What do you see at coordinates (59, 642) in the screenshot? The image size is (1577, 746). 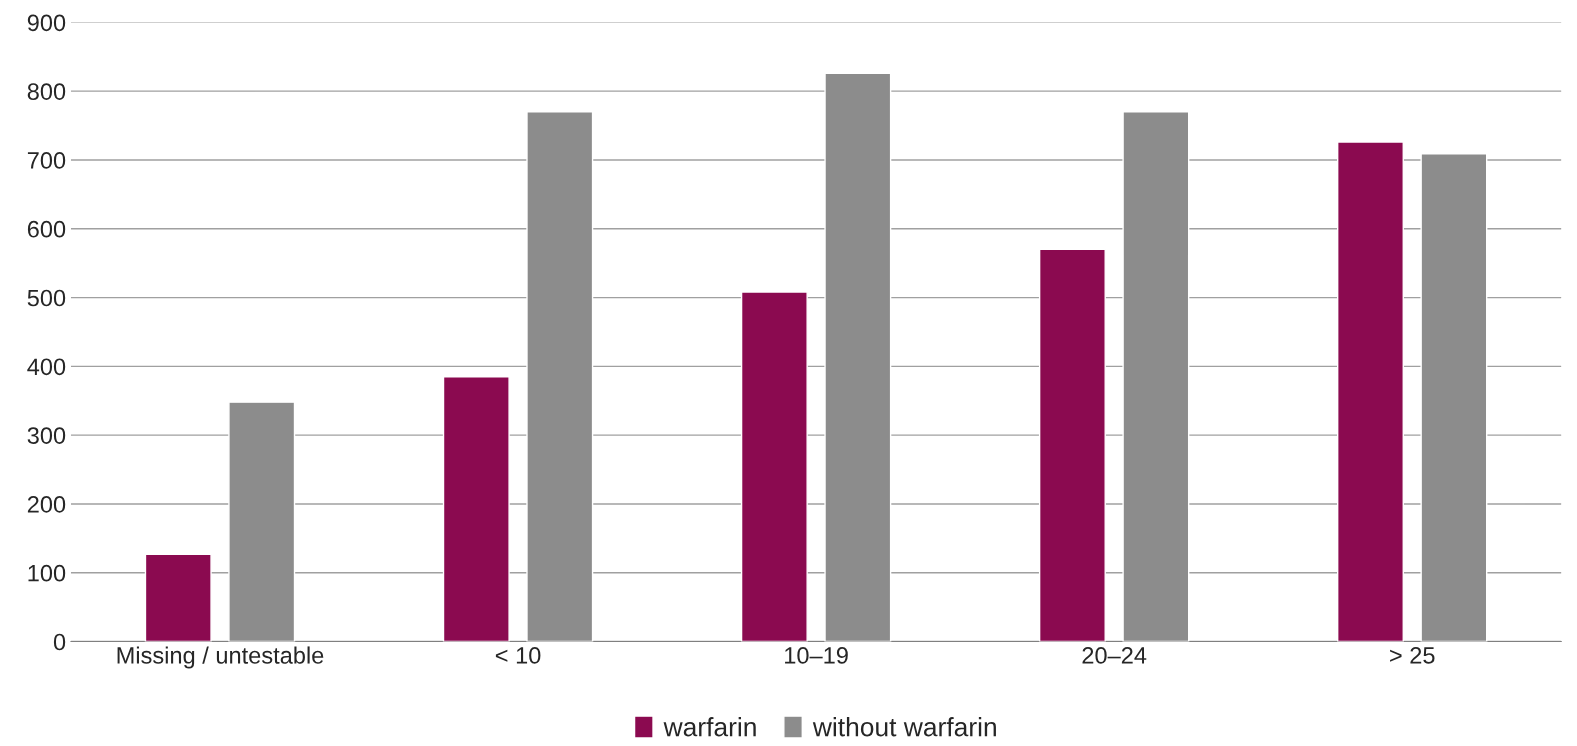 I see `y-tick-label: 0` at bounding box center [59, 642].